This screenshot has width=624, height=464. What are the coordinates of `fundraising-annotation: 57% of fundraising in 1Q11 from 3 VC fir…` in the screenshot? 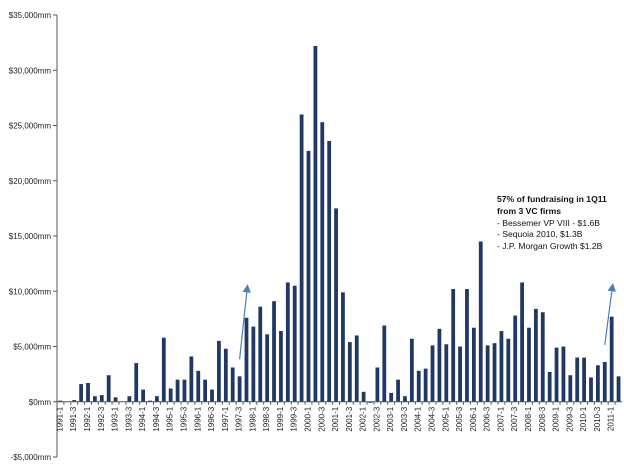 It's located at (559, 223).